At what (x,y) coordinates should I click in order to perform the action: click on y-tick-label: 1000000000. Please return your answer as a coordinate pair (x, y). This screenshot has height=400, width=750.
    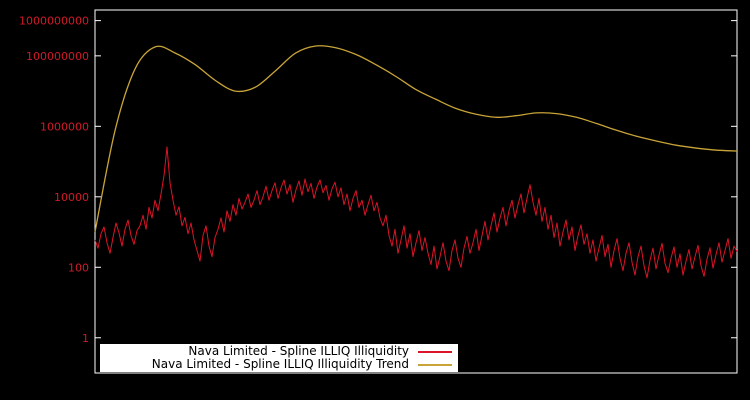
    Looking at the image, I should click on (54, 21).